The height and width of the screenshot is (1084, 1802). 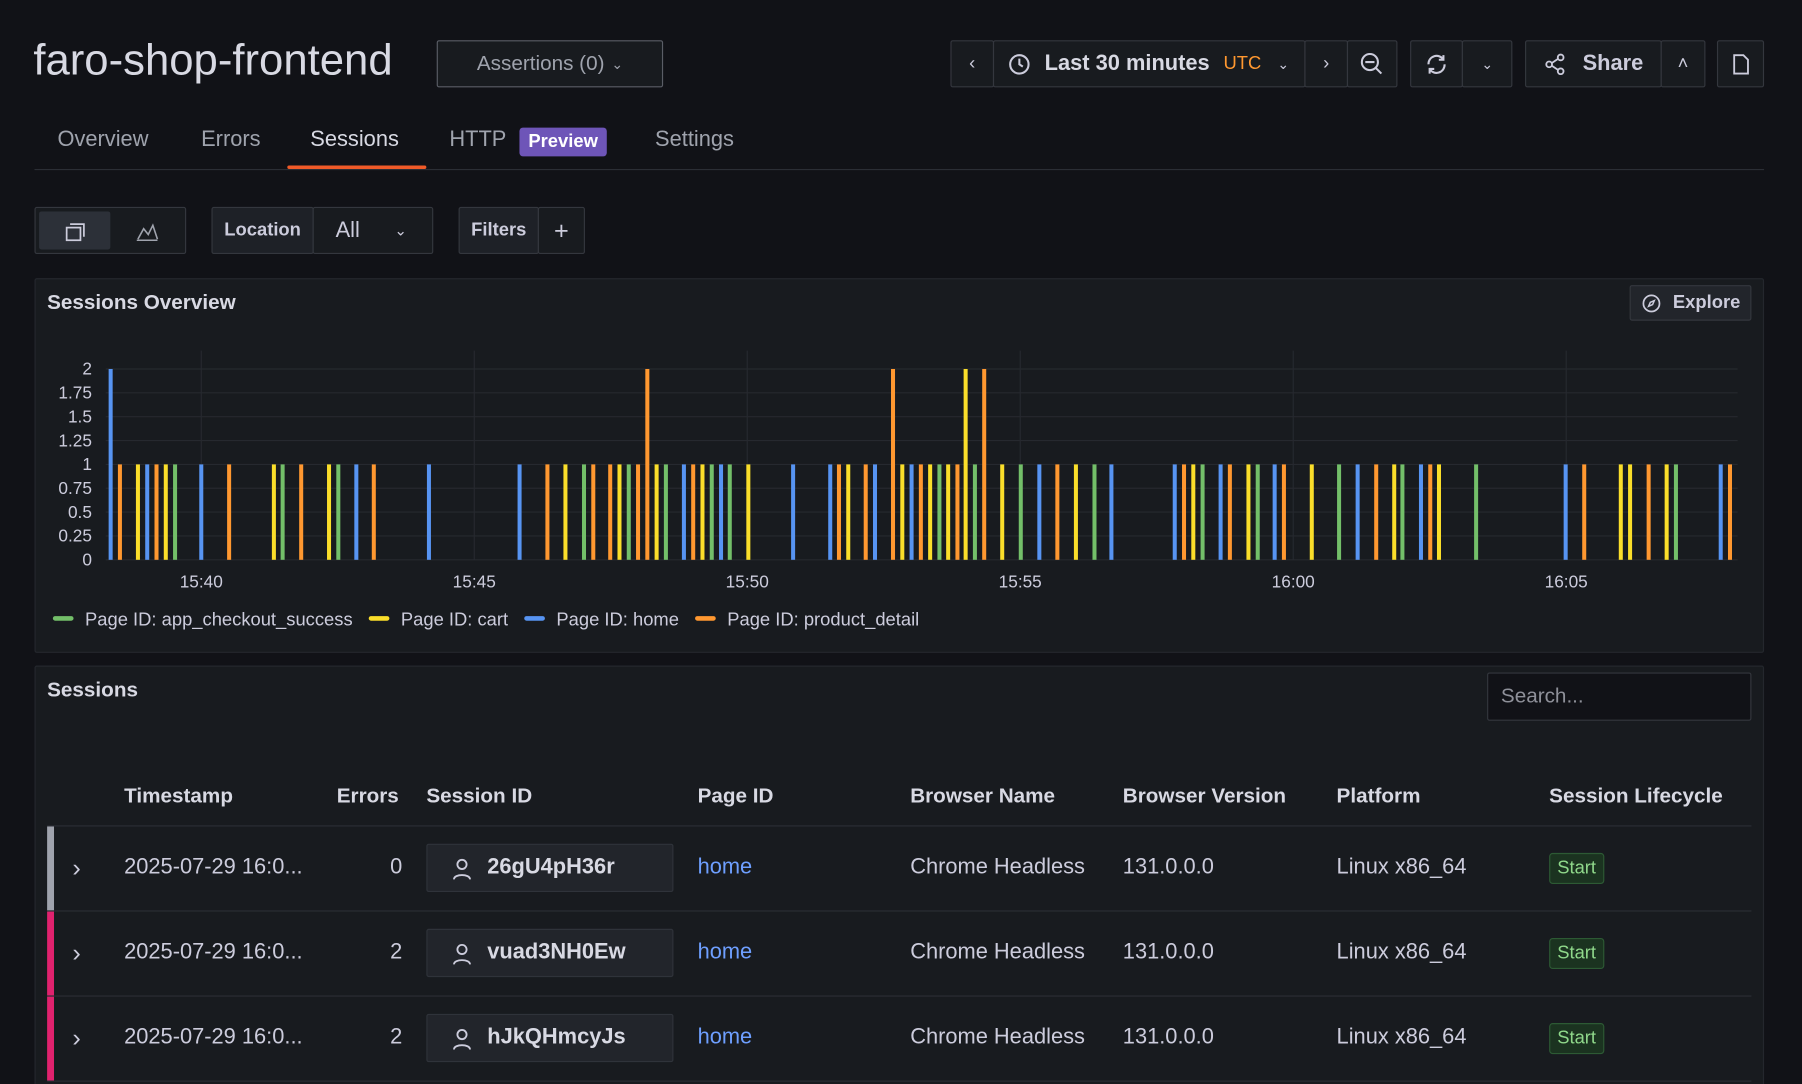 I want to click on zoom-out-button, so click(x=1372, y=64).